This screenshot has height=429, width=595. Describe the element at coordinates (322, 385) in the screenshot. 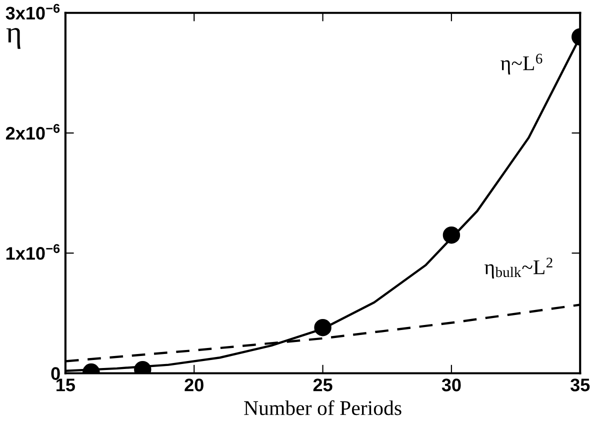

I see `x-tick-label: 25` at that location.